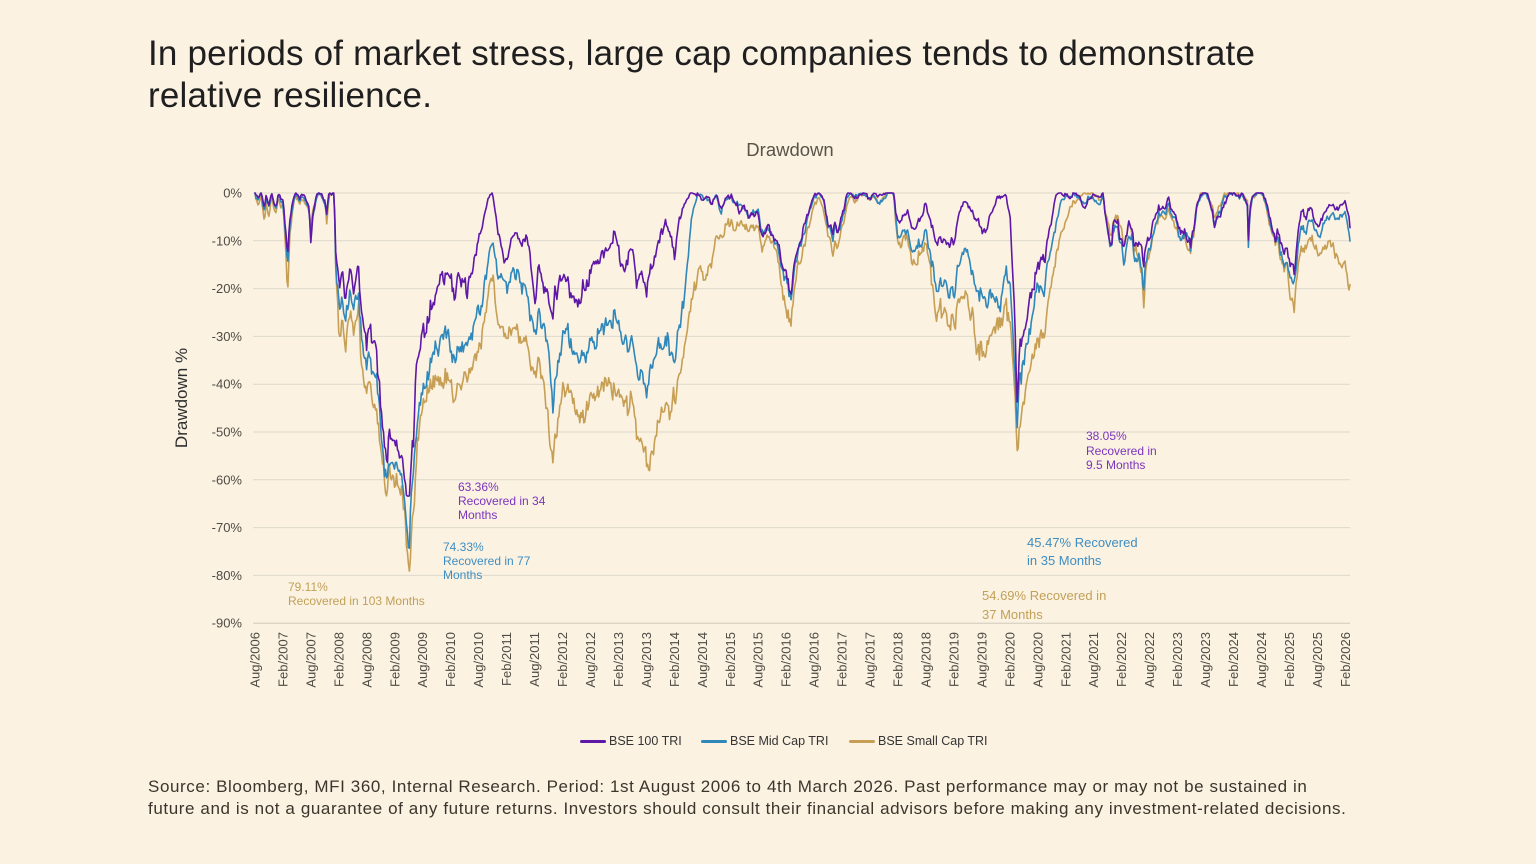 The image size is (1536, 864). Describe the element at coordinates (1289, 659) in the screenshot. I see `svg-text: Feb/2025` at that location.